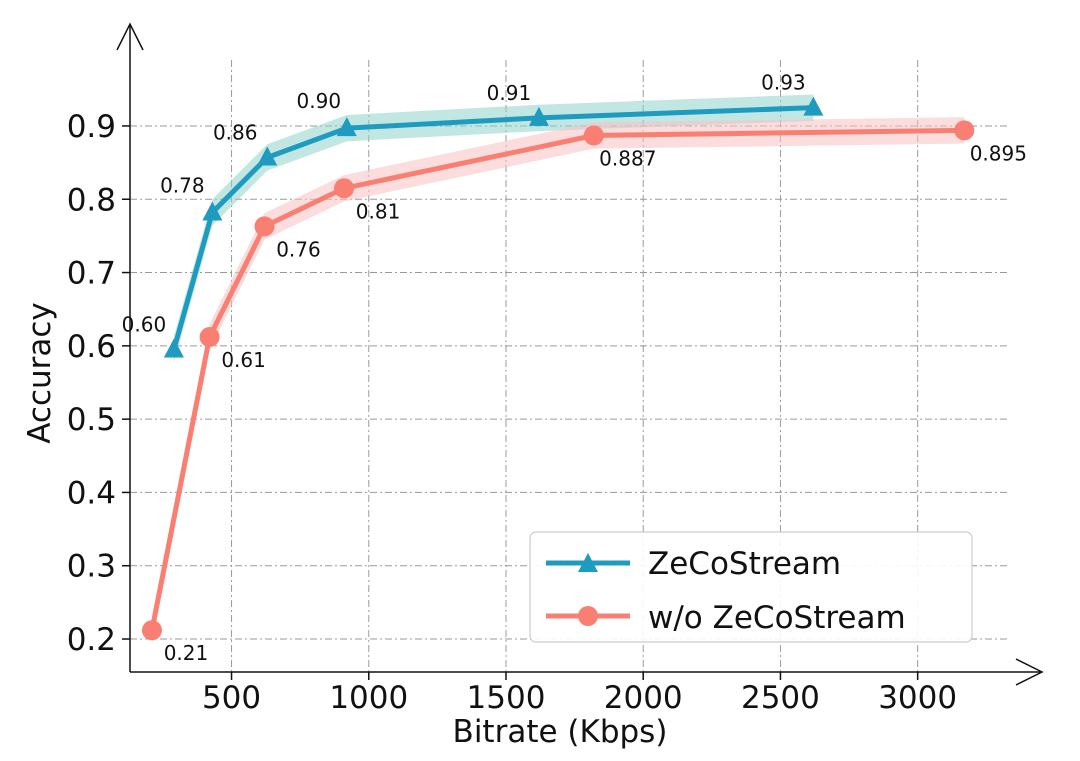  What do you see at coordinates (91, 347) in the screenshot?
I see `y-tick-label: 0.6` at bounding box center [91, 347].